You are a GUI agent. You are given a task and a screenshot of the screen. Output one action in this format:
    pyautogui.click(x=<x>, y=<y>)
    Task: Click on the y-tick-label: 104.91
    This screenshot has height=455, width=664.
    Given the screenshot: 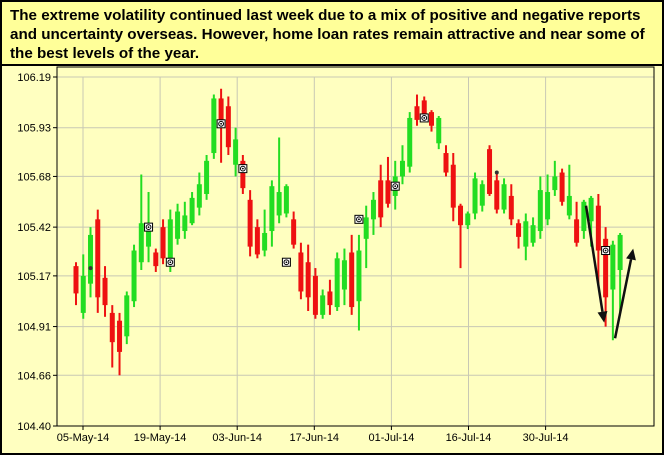 What is the action you would take?
    pyautogui.click(x=34, y=328)
    